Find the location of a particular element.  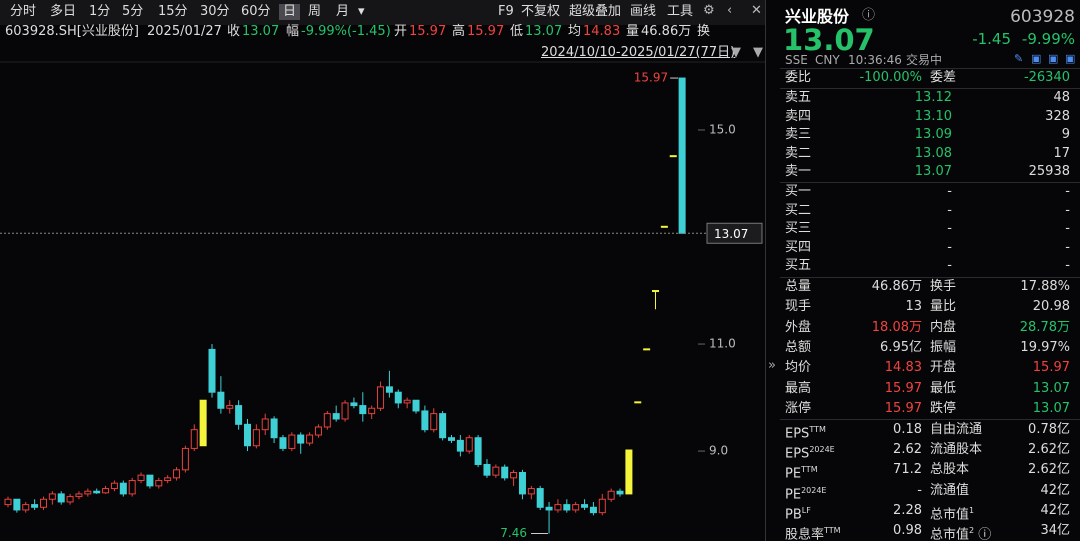

book-qty: 9 is located at coordinates (1065, 134).